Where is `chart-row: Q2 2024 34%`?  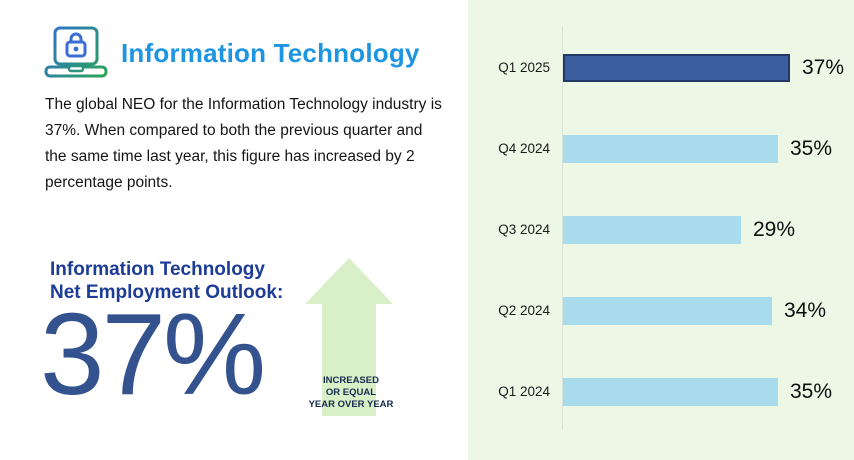 chart-row: Q2 2024 34% is located at coordinates (661, 311).